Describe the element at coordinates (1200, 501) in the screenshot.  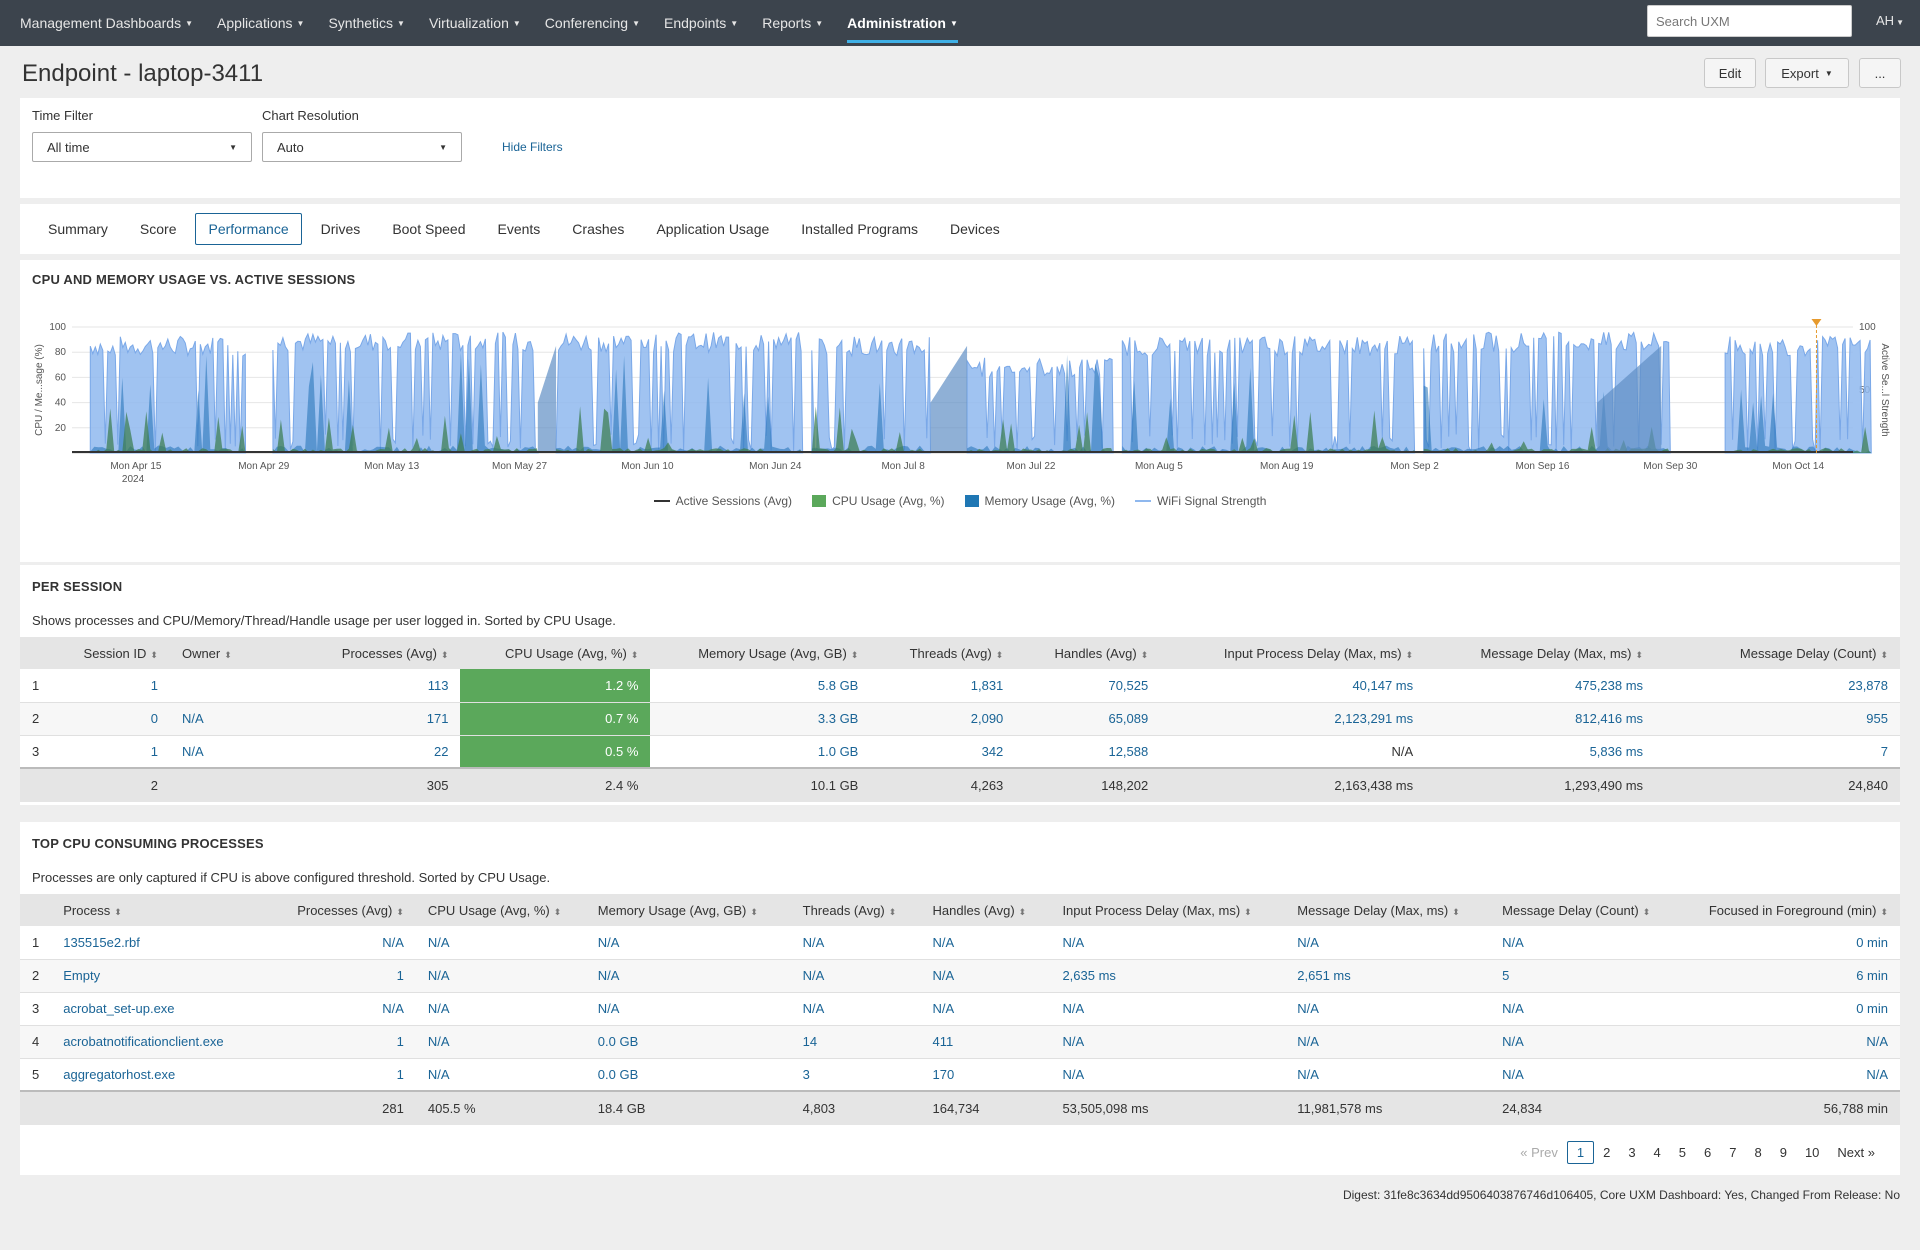
I see `legend-item-wifi-signal-strength: WiFi Signal Strength` at that location.